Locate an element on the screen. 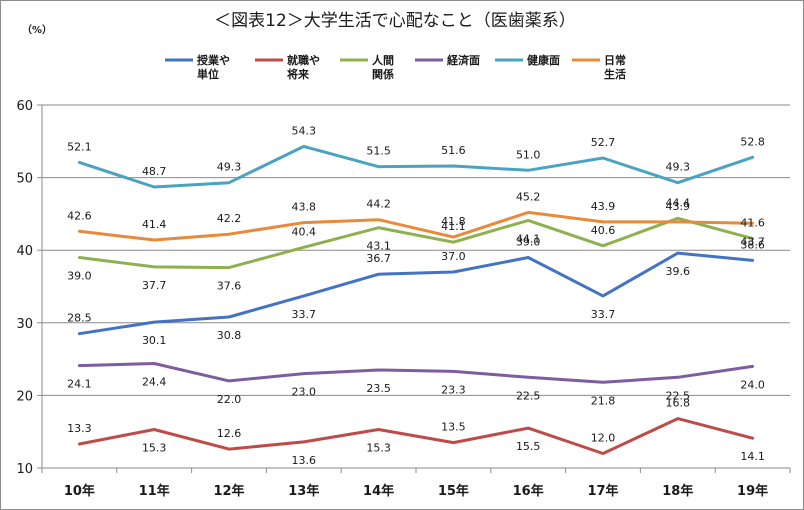 Image resolution: width=804 pixels, height=510 pixels. data-label: 44.4 is located at coordinates (678, 202).